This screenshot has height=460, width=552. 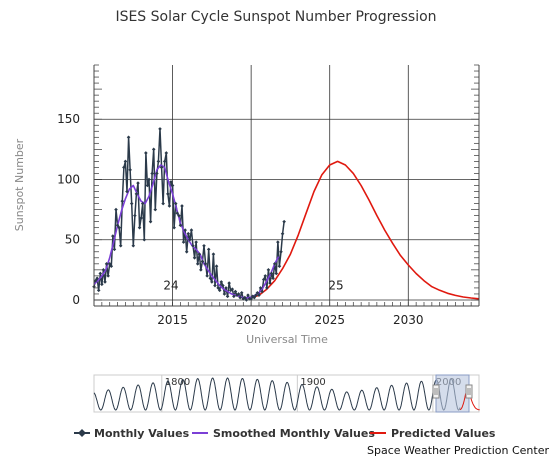 I want to click on x-tick-label: 2030, so click(x=408, y=320).